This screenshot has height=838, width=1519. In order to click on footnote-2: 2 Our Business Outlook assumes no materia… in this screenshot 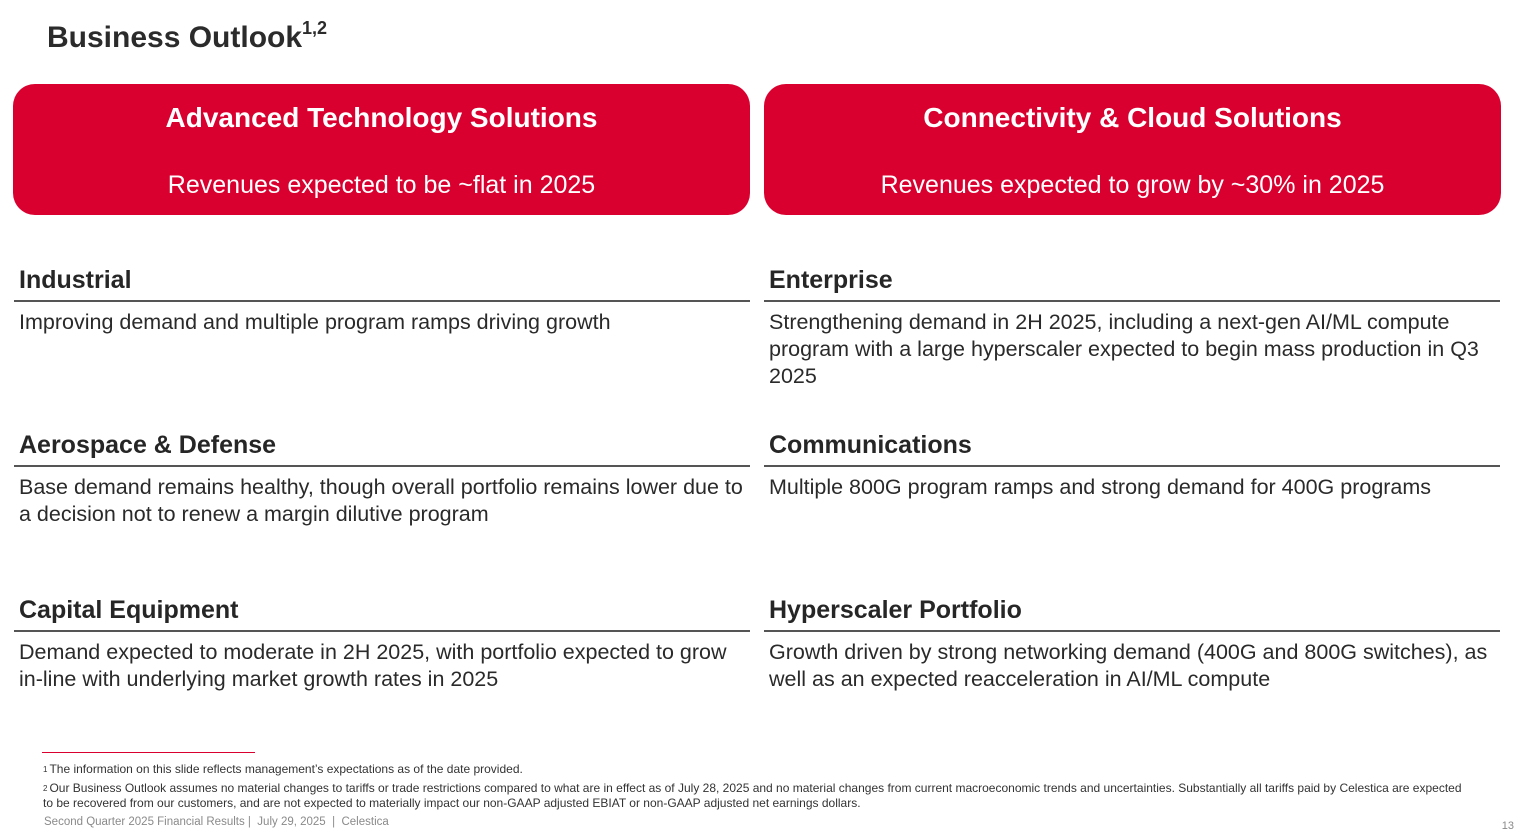, I will do `click(753, 796)`.